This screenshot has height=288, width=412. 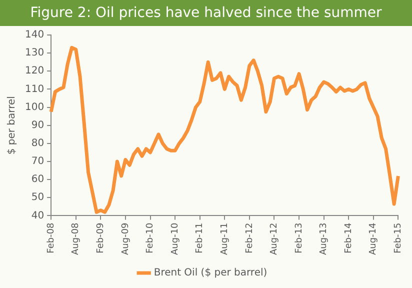 What do you see at coordinates (76, 239) in the screenshot?
I see `x-tick-label: Aug-08` at bounding box center [76, 239].